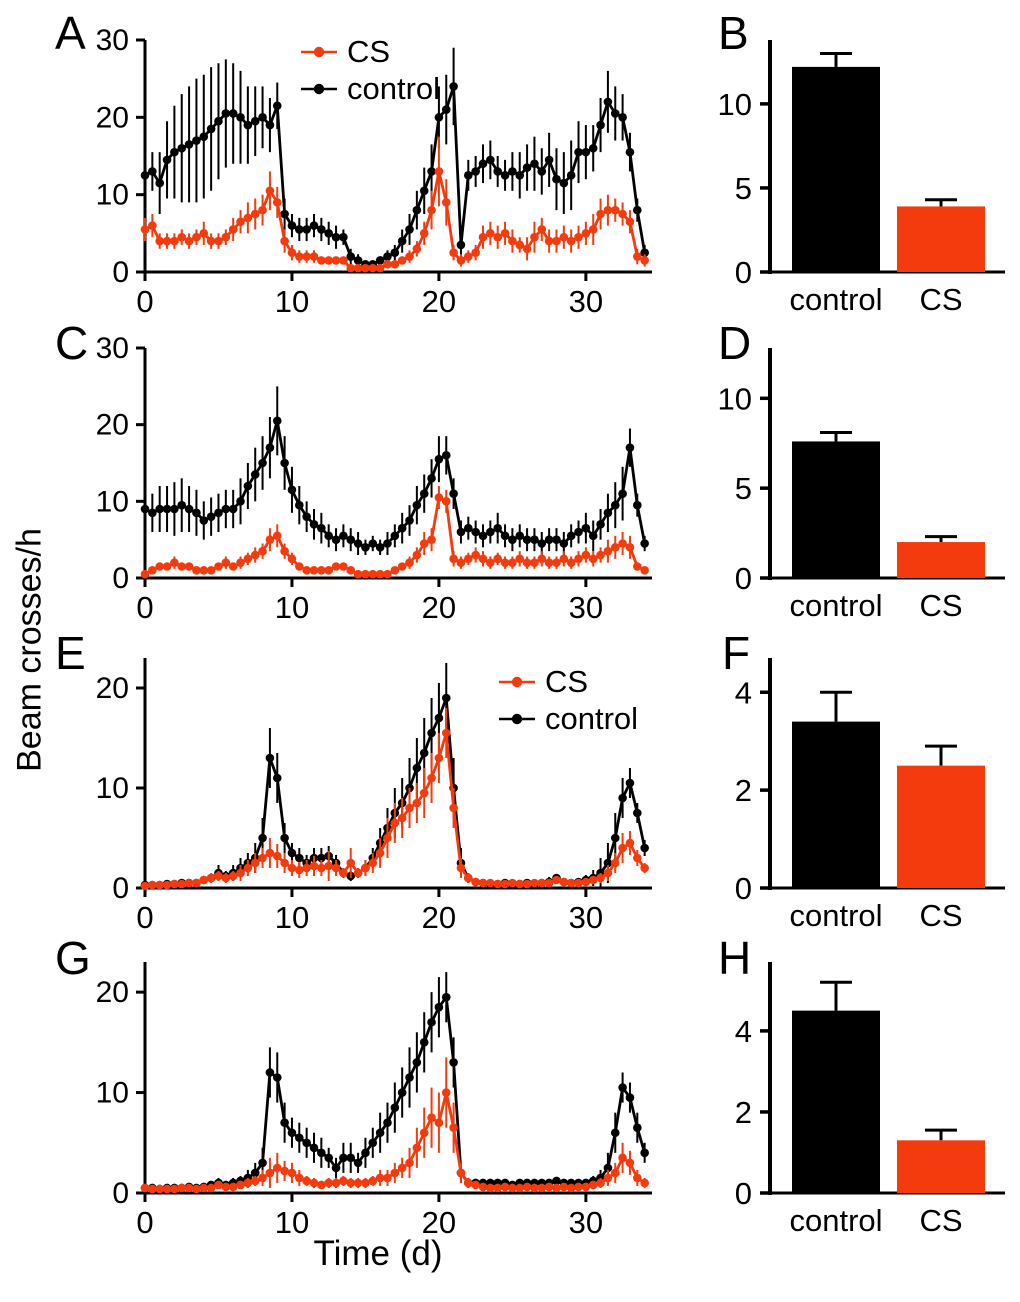 The image size is (1020, 1302). I want to click on legend-item-control: control, so click(568, 718).